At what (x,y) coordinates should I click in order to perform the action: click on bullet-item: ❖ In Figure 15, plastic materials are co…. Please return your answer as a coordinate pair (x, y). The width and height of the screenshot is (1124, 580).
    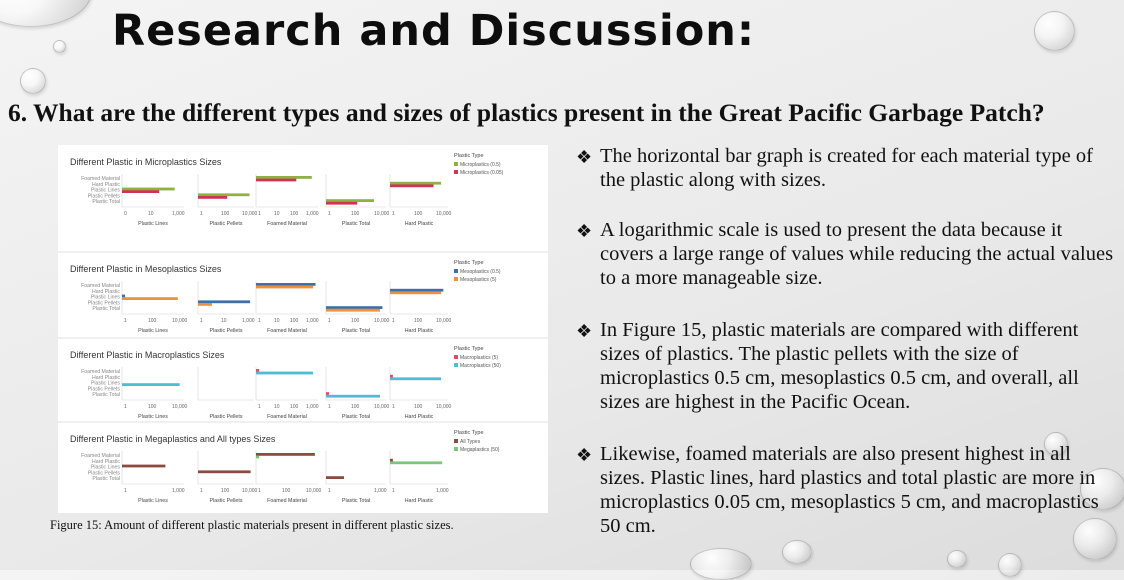
    Looking at the image, I should click on (846, 366).